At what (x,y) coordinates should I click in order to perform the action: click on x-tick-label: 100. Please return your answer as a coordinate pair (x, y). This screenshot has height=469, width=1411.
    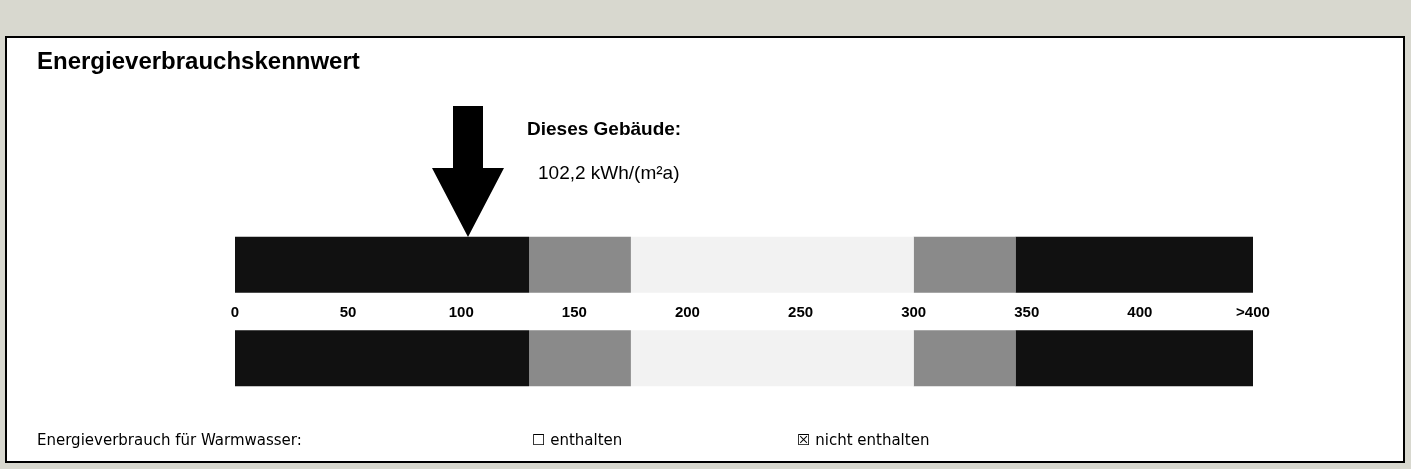
    Looking at the image, I should click on (461, 311).